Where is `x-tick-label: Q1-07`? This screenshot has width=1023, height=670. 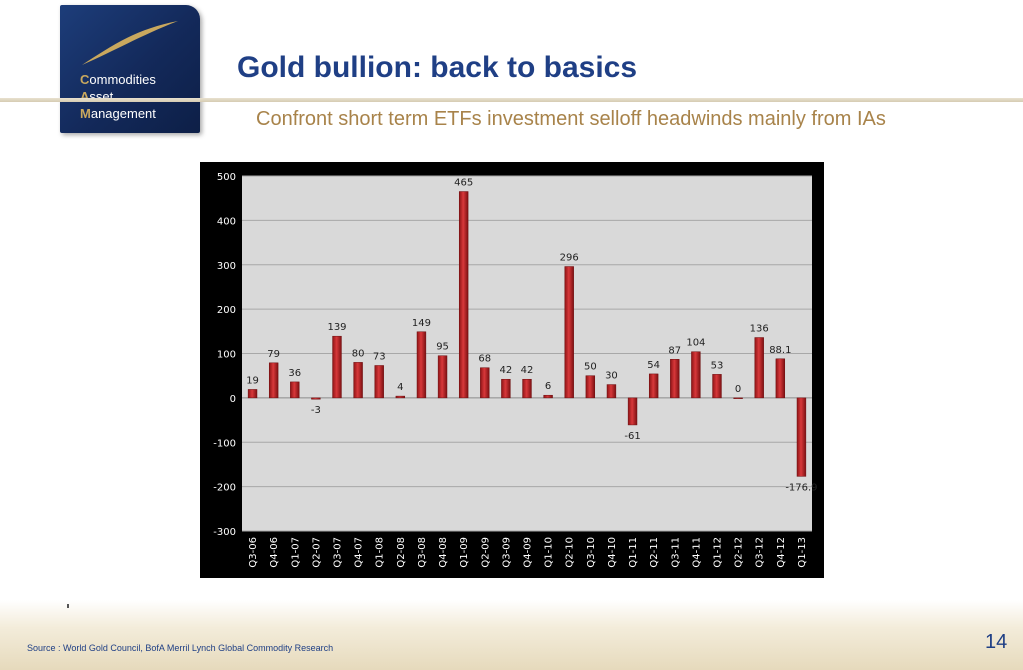 x-tick-label: Q1-07 is located at coordinates (295, 552).